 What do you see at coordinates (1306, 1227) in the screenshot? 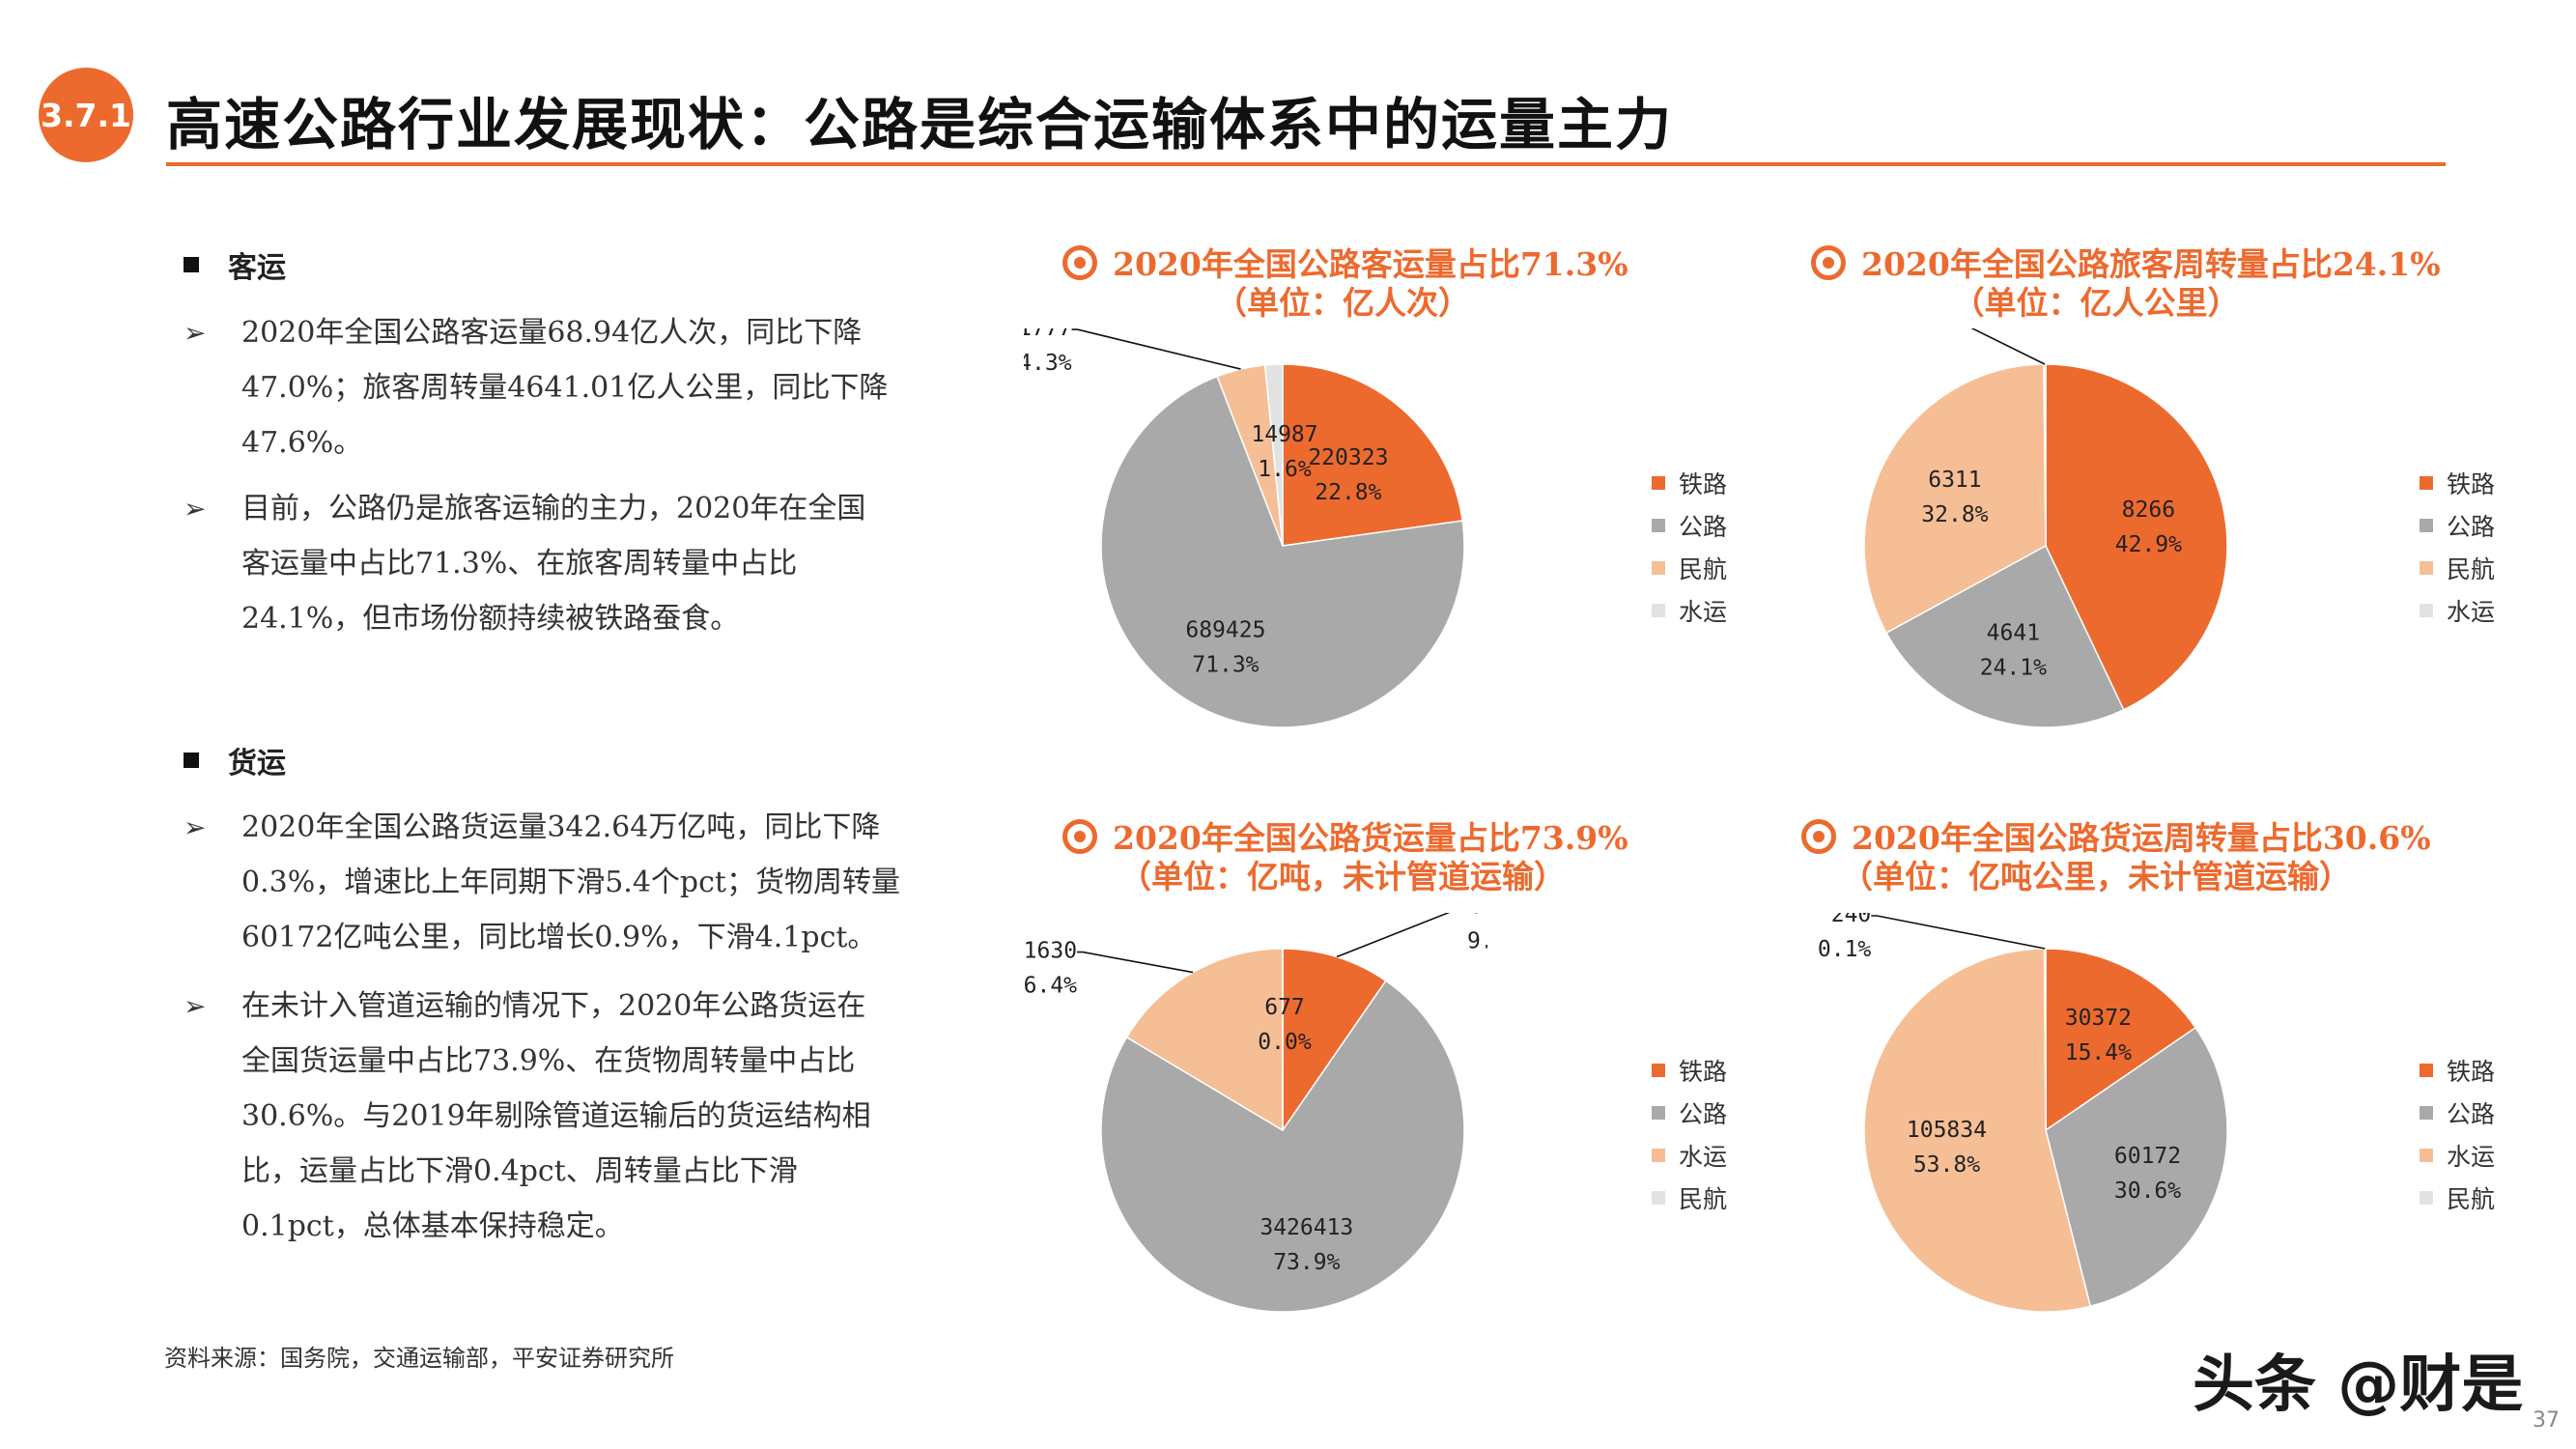
I see `data-label-value: 3426413` at bounding box center [1306, 1227].